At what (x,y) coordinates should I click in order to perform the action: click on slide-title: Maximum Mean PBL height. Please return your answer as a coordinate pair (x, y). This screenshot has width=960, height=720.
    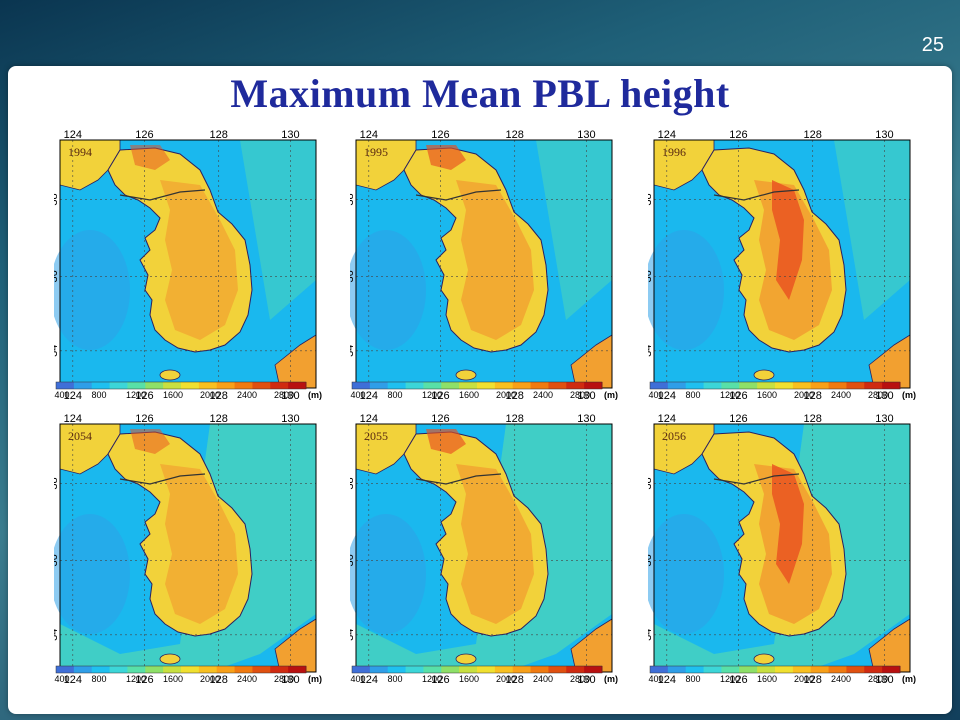
    Looking at the image, I should click on (480, 93).